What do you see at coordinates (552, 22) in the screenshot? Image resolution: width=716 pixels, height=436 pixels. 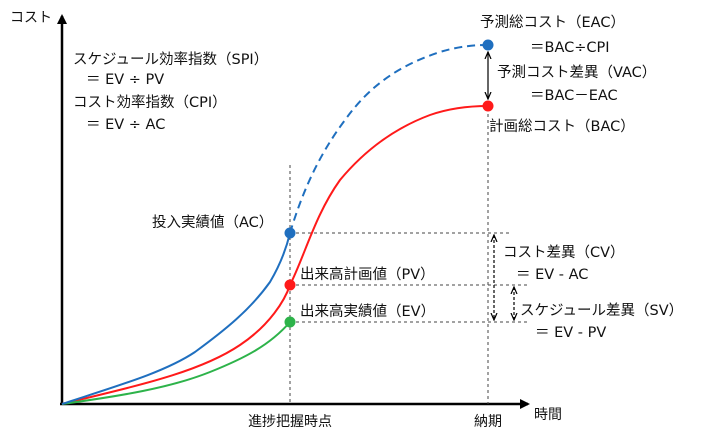 I see `eac-title: 予測総コスト（EAC）` at bounding box center [552, 22].